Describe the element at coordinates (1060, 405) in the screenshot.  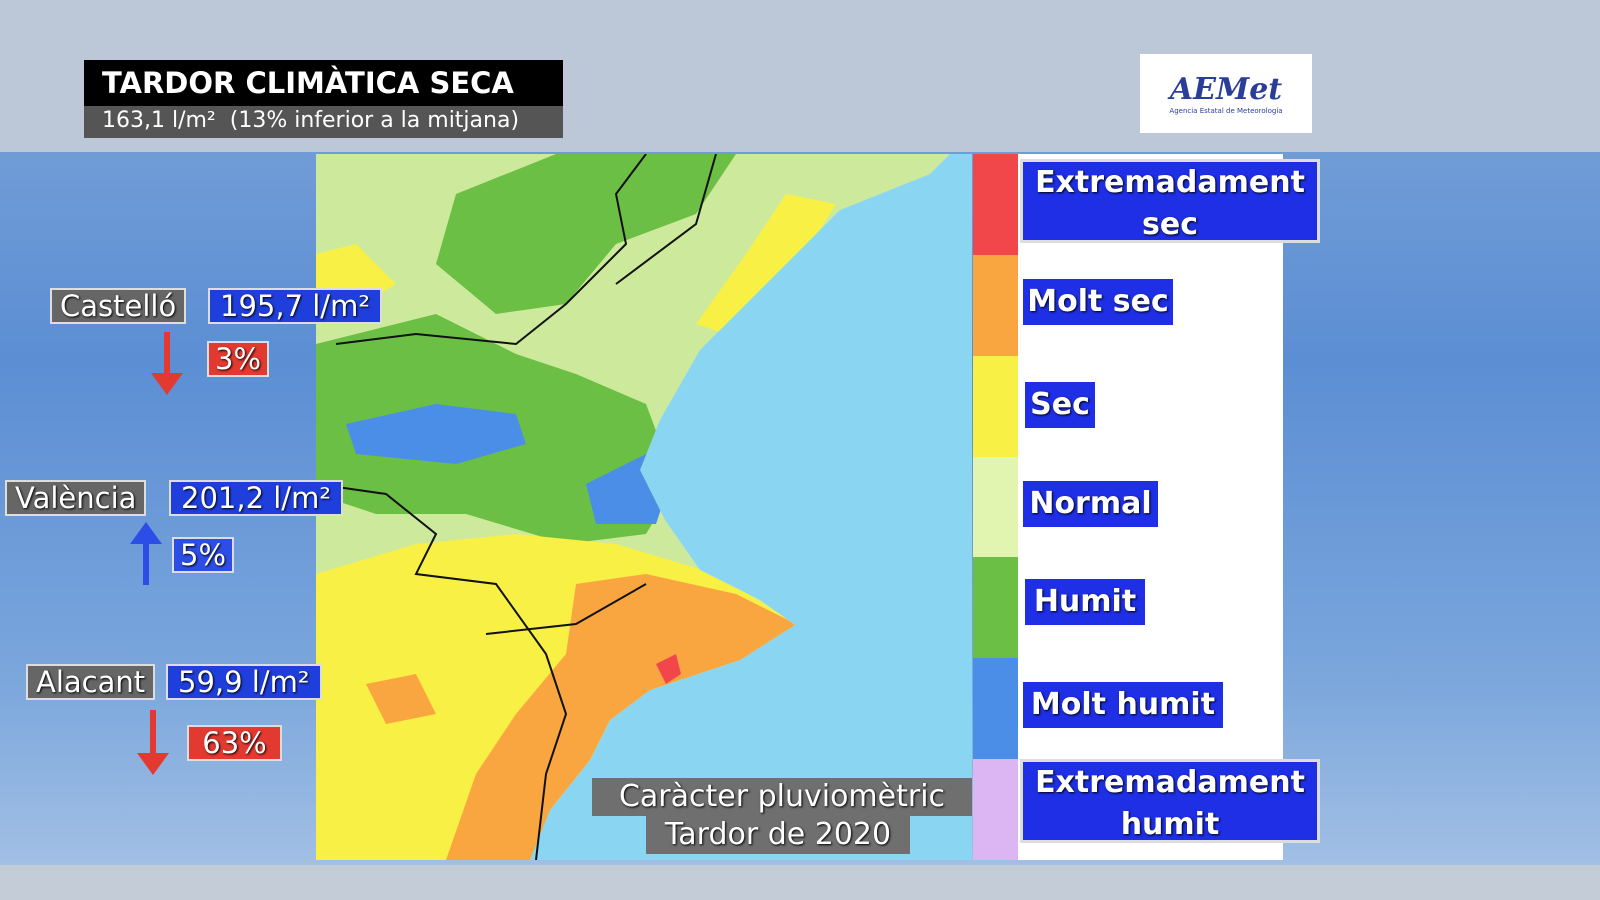
I see `legend-label: Sec` at that location.